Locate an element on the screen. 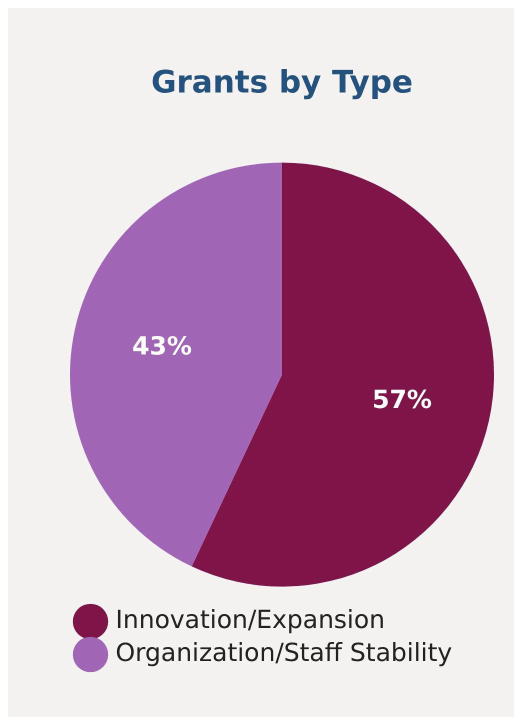  legend-label: Organization/Staff Stability is located at coordinates (284, 652).